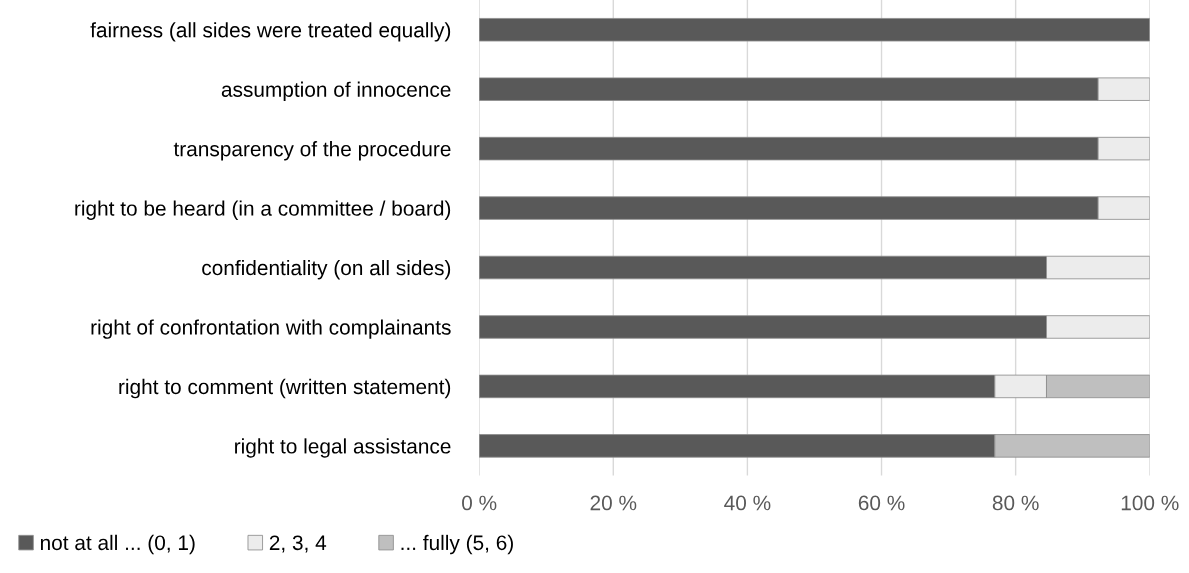  Describe the element at coordinates (881, 503) in the screenshot. I see `x-tick-label: 60 %` at that location.